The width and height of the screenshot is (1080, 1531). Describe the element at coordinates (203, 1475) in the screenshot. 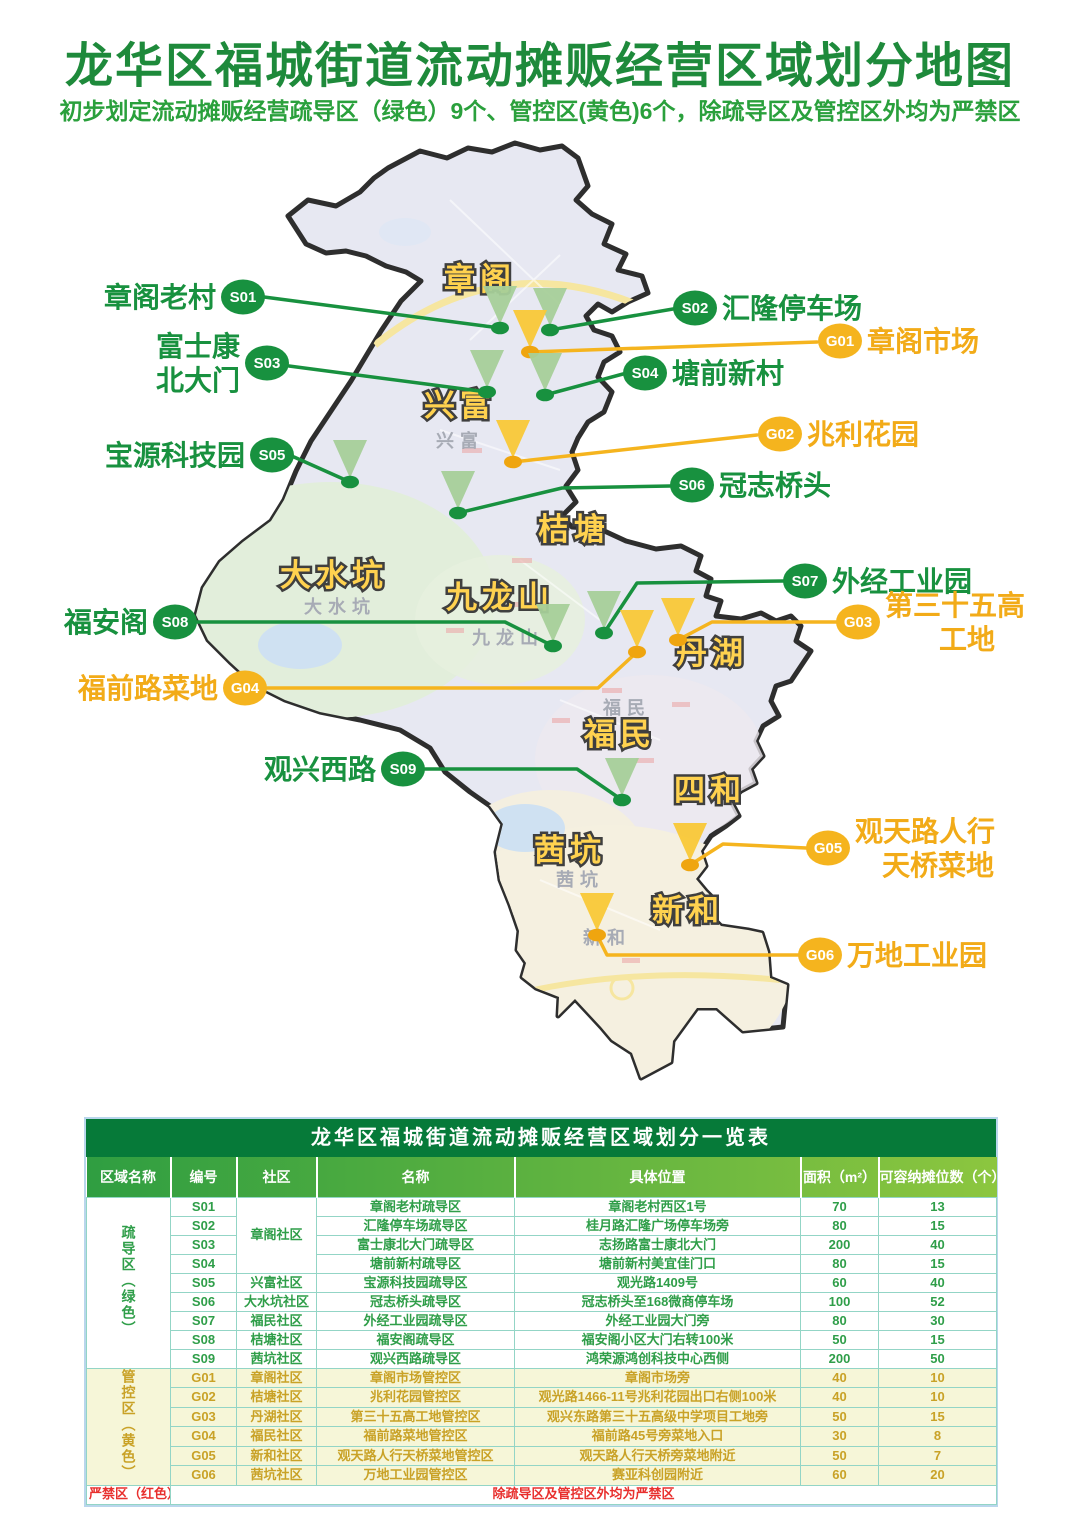

I see `cell-id: G06` at that location.